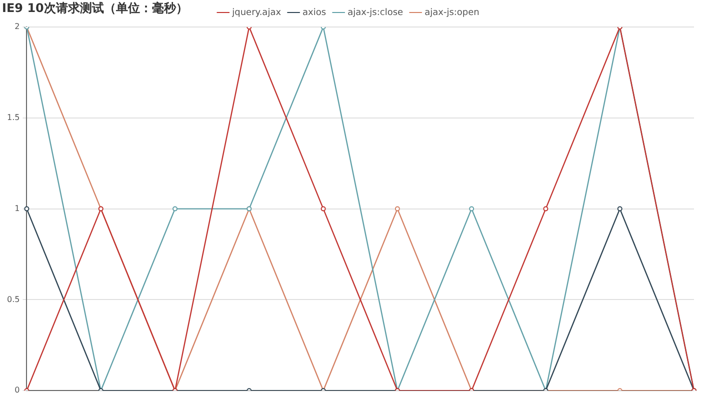 Image resolution: width=720 pixels, height=415 pixels. What do you see at coordinates (17, 208) in the screenshot?
I see `y-tick-label: 1` at bounding box center [17, 208].